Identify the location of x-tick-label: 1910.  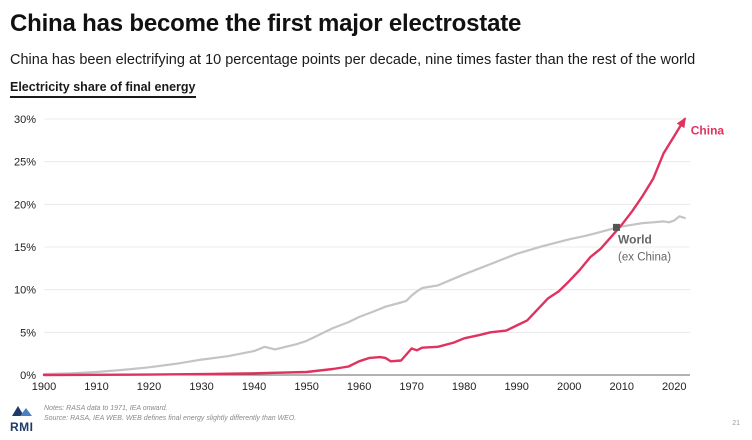
(96, 387).